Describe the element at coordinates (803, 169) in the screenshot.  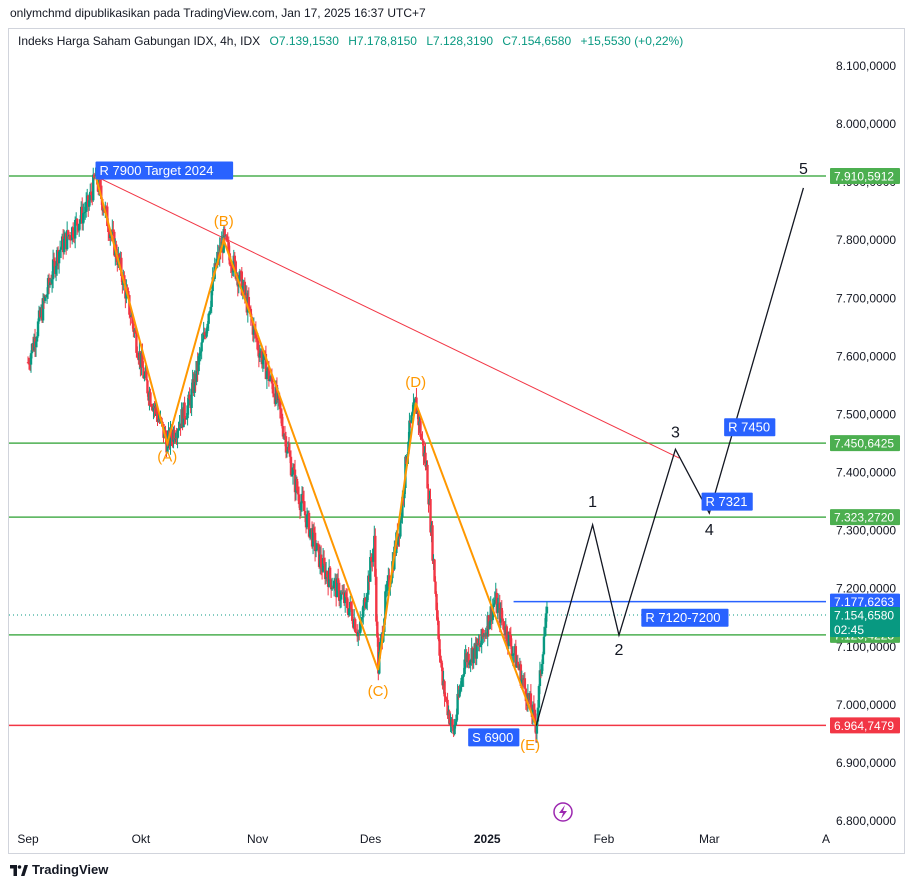
I see `projection-label: 5` at that location.